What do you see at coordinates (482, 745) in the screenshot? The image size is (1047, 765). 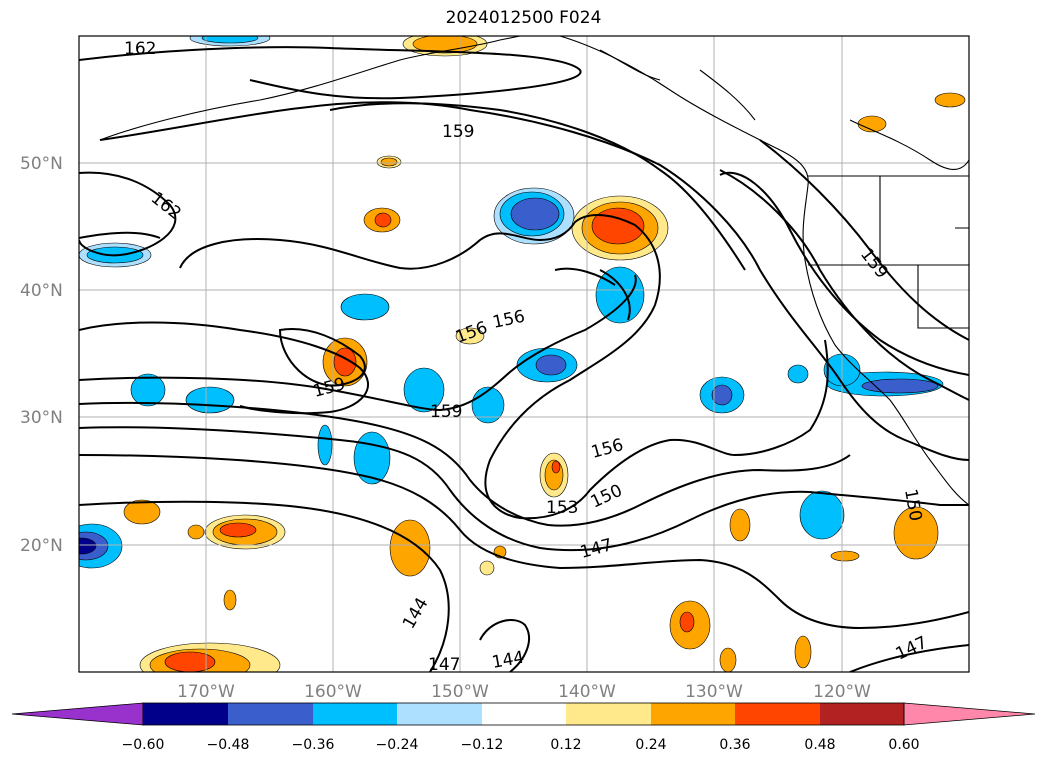 I see `colorbar-tick-label: −0.12` at bounding box center [482, 745].